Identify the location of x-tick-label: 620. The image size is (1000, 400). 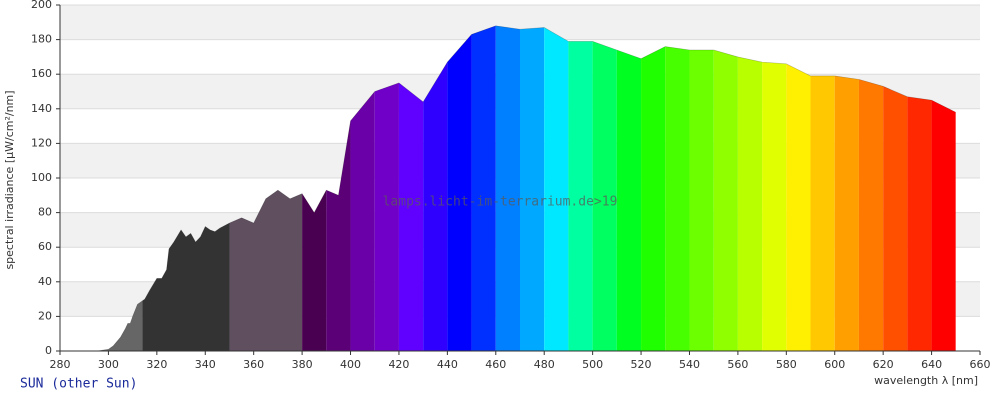
(883, 364).